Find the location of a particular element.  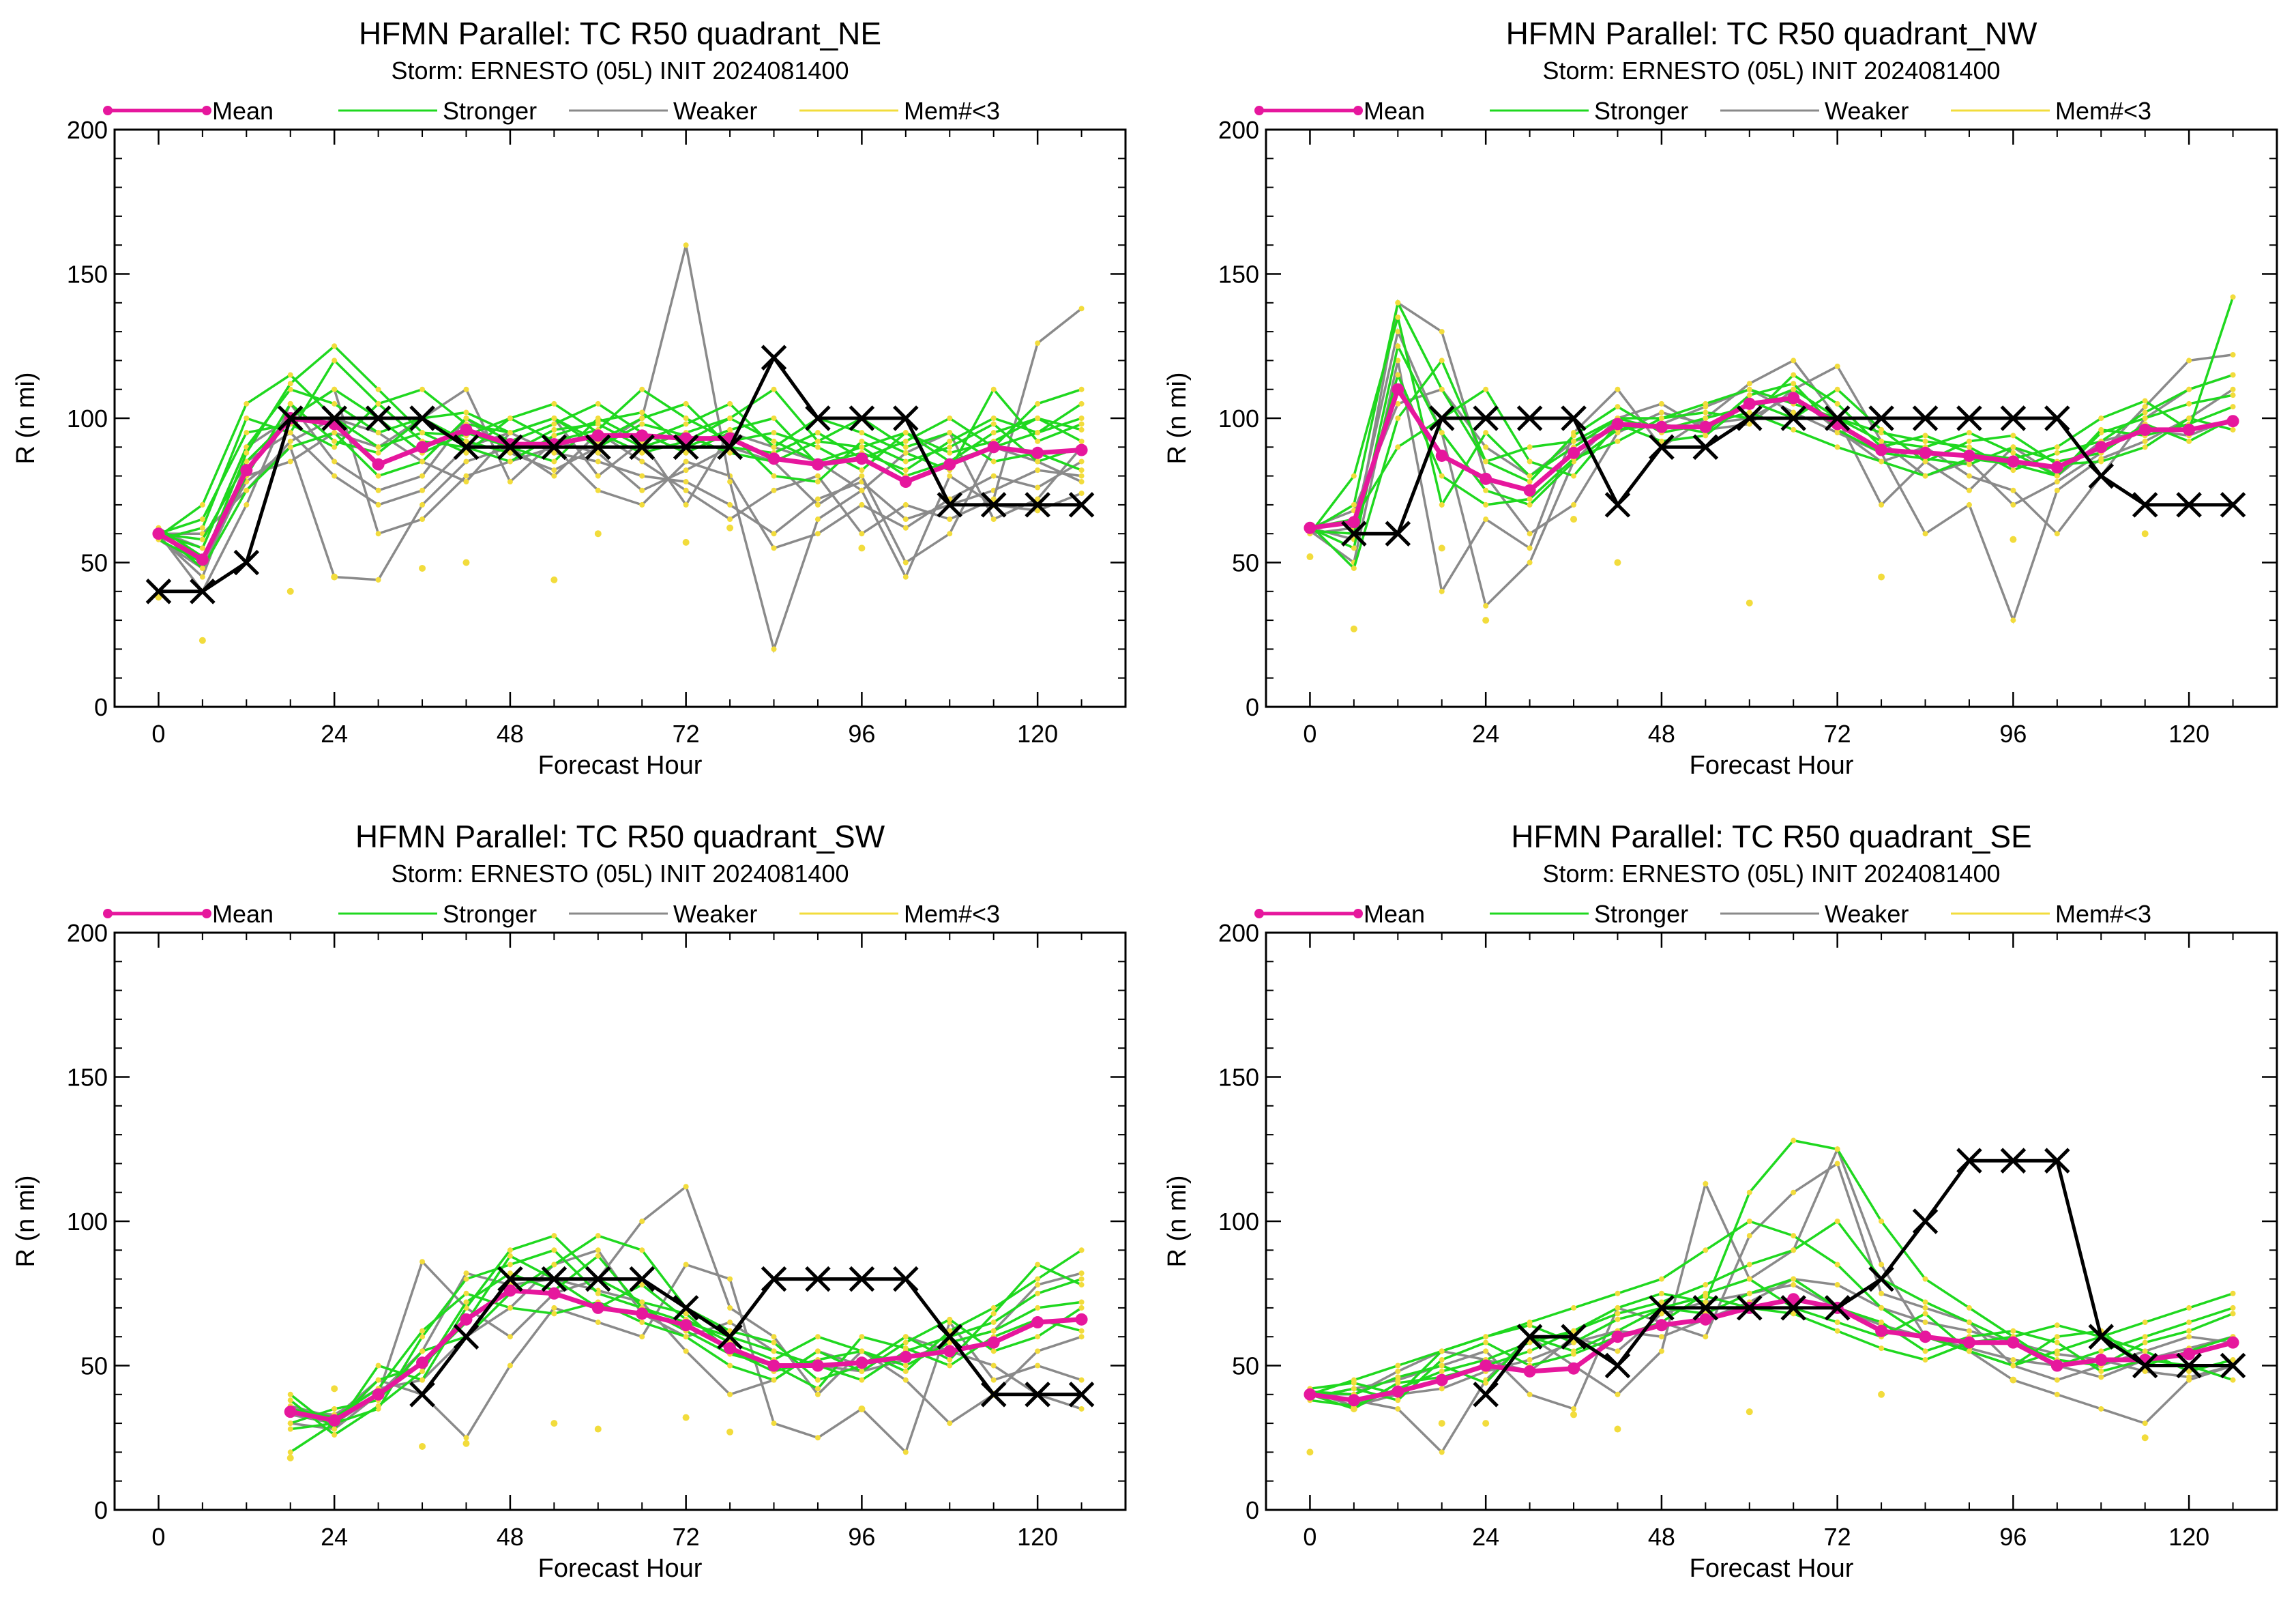

legend-label: Stronger is located at coordinates (1641, 111).